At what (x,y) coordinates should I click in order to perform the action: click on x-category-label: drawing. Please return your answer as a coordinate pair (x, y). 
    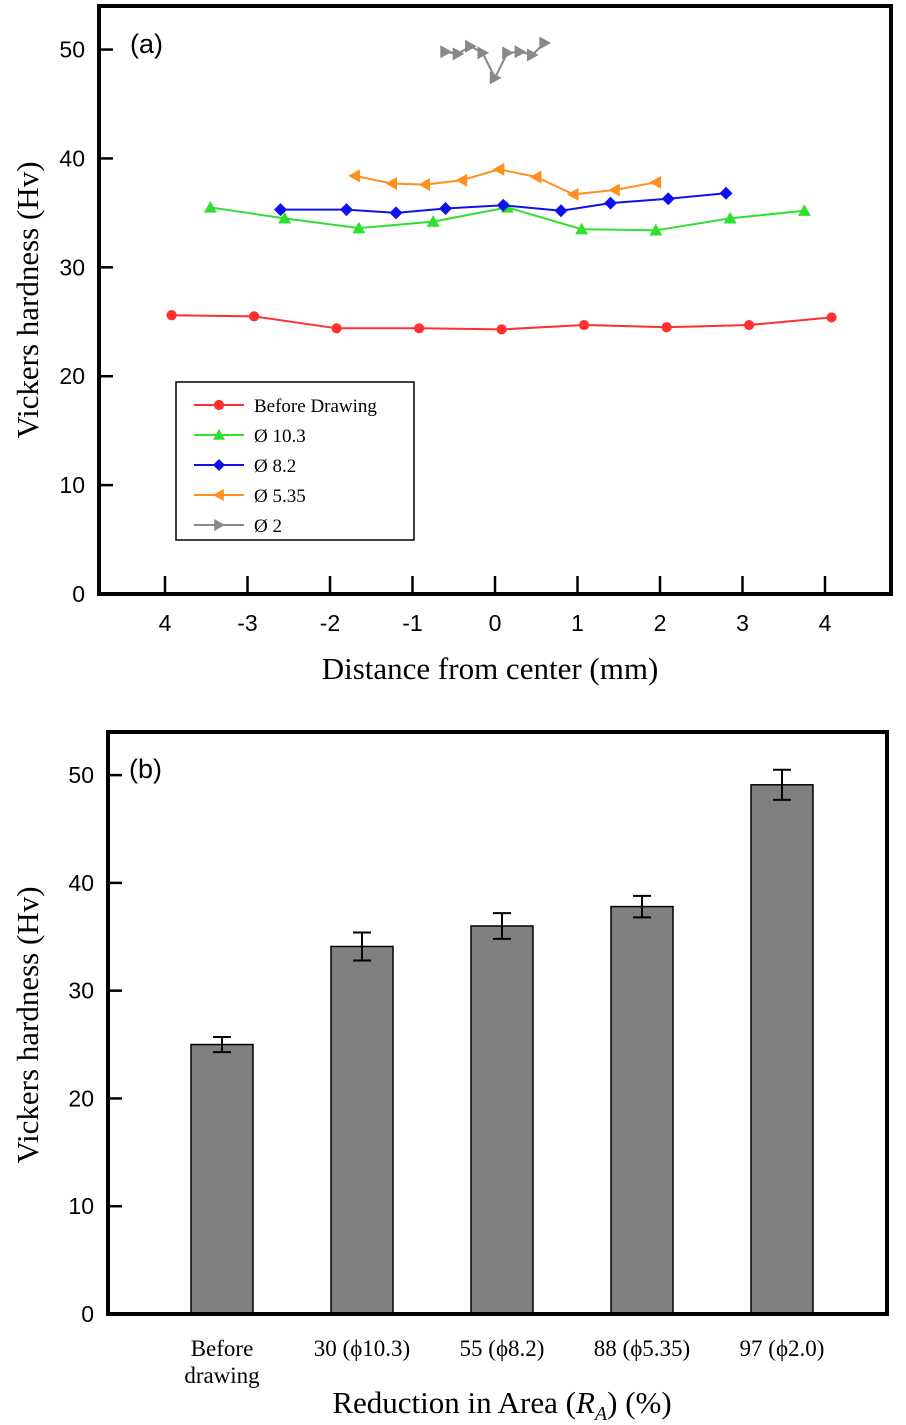
    Looking at the image, I should click on (222, 1375).